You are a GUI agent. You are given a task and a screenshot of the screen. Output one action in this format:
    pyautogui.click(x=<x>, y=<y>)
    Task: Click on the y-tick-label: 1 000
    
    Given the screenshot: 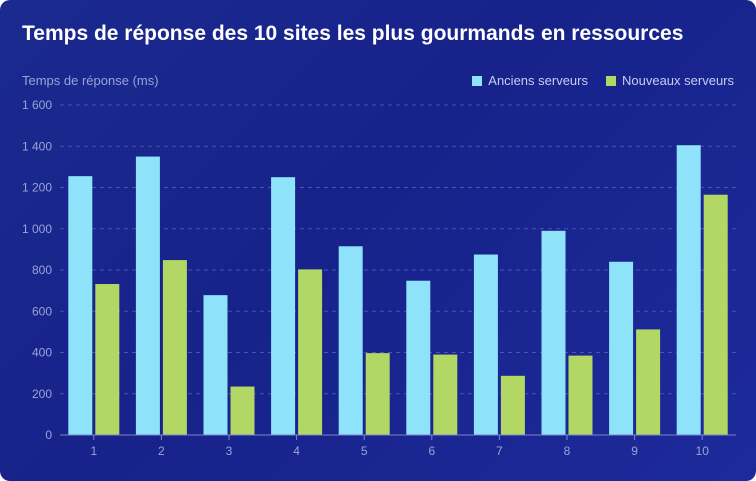 What is the action you would take?
    pyautogui.click(x=37, y=229)
    